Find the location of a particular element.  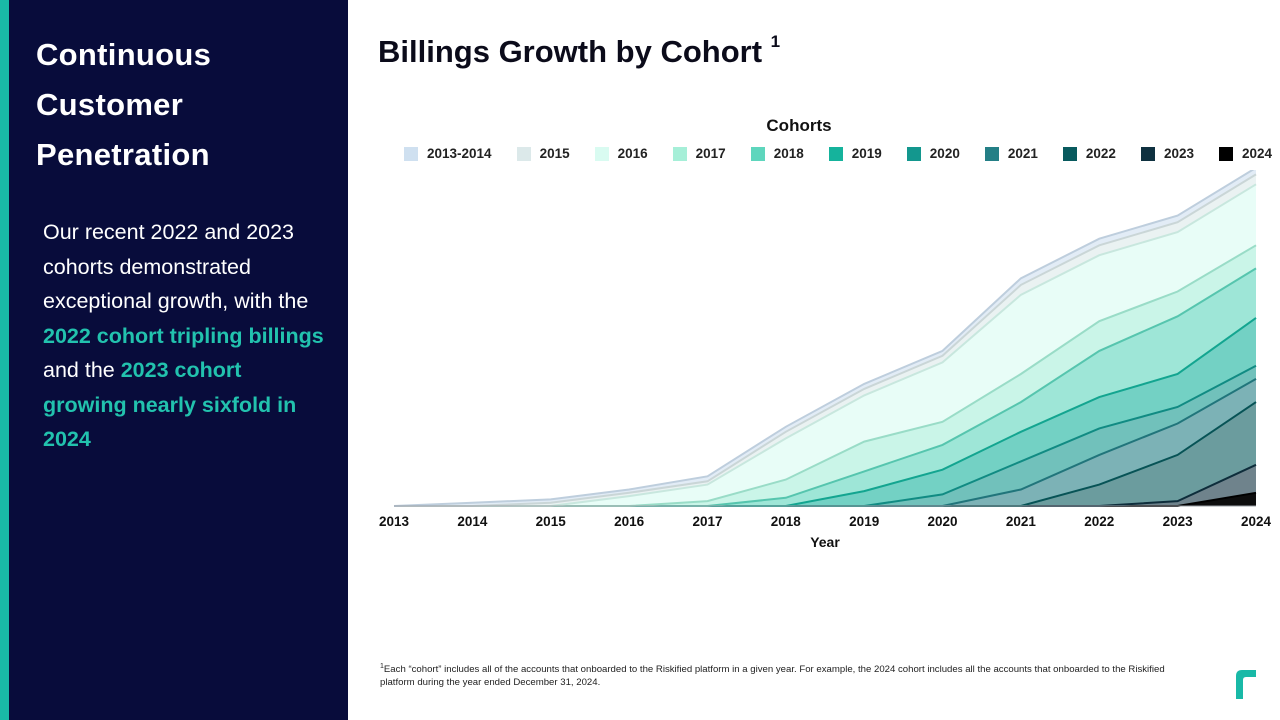

x-tick-label: 2018 is located at coordinates (786, 521).